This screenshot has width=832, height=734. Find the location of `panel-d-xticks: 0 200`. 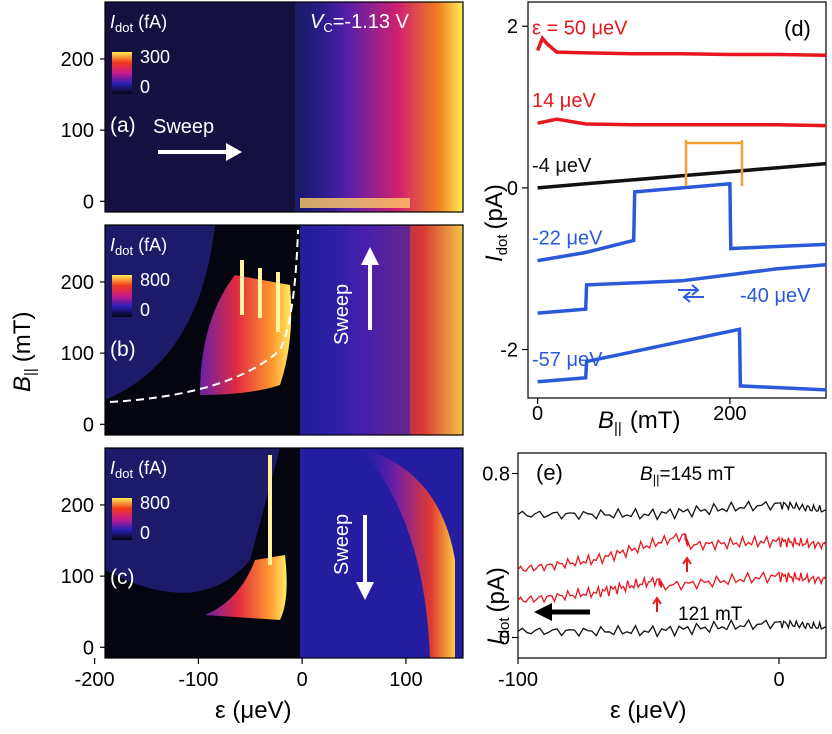

panel-d-xticks: 0 200 is located at coordinates (639, 411).